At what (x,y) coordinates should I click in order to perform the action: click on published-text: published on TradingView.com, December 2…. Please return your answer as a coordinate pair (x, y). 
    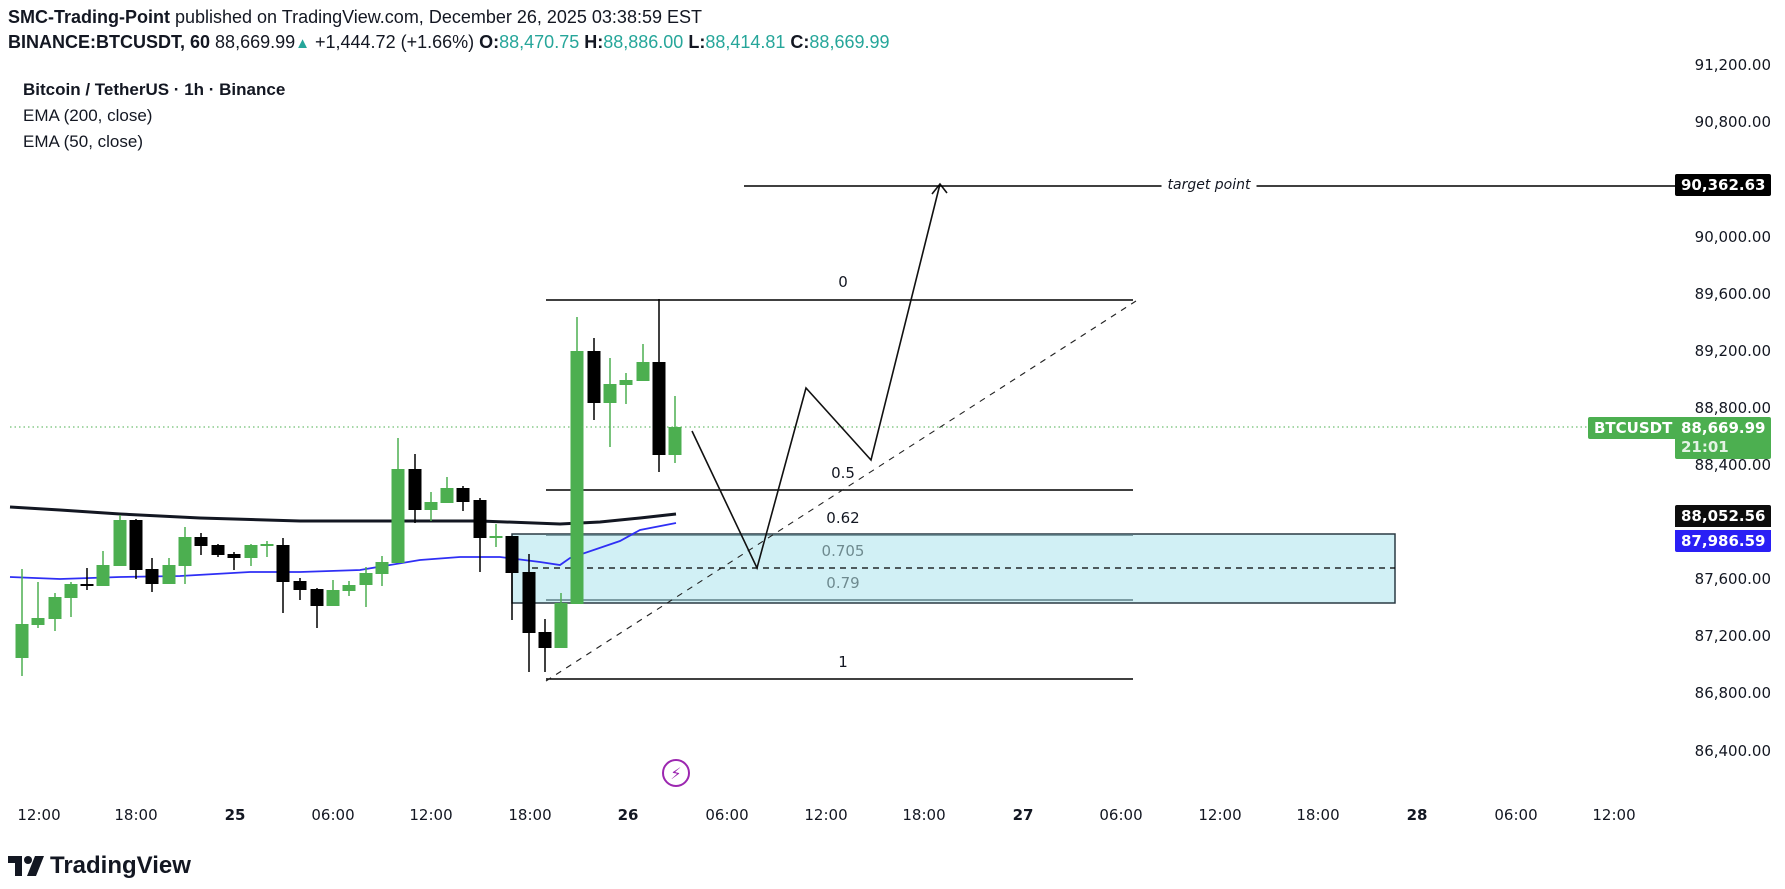
    Looking at the image, I should click on (435, 17).